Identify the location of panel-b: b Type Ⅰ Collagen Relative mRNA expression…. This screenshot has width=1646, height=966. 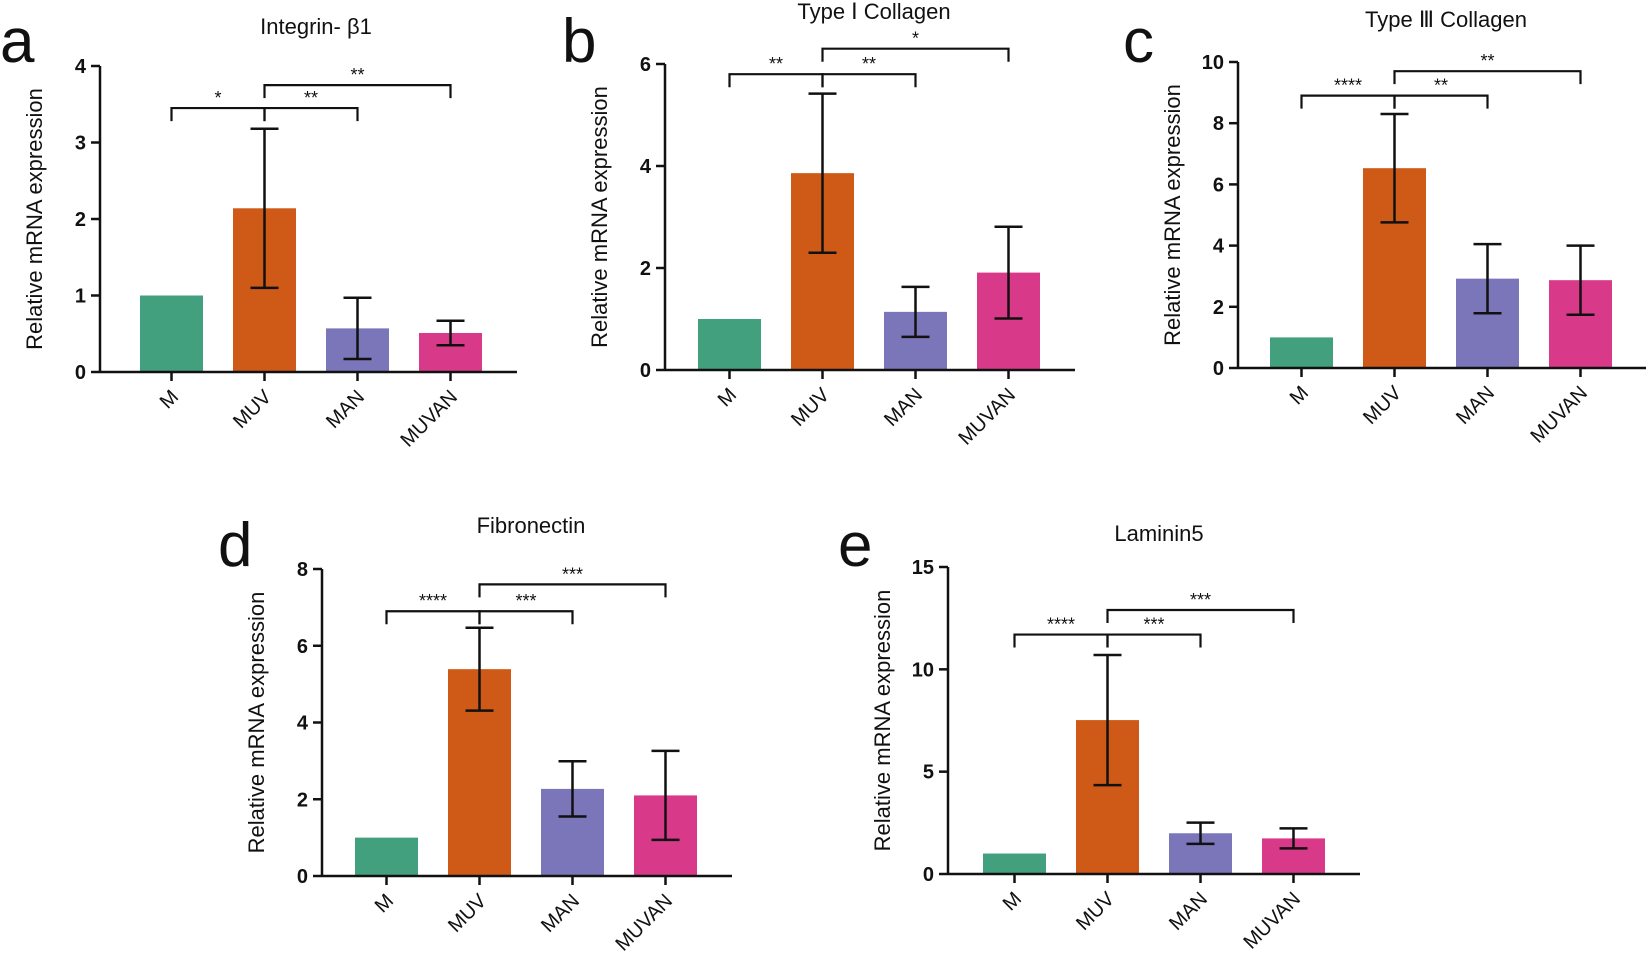
(818, 225).